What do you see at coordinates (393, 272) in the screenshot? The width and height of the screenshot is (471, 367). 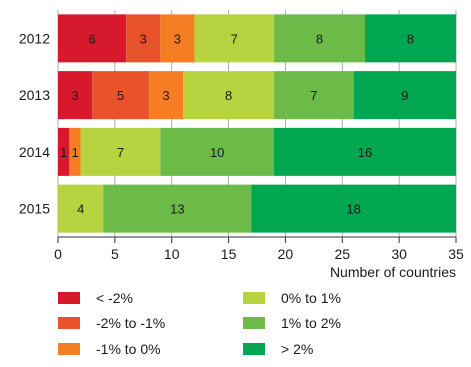 I see `x-axis-label: Number of countries` at bounding box center [393, 272].